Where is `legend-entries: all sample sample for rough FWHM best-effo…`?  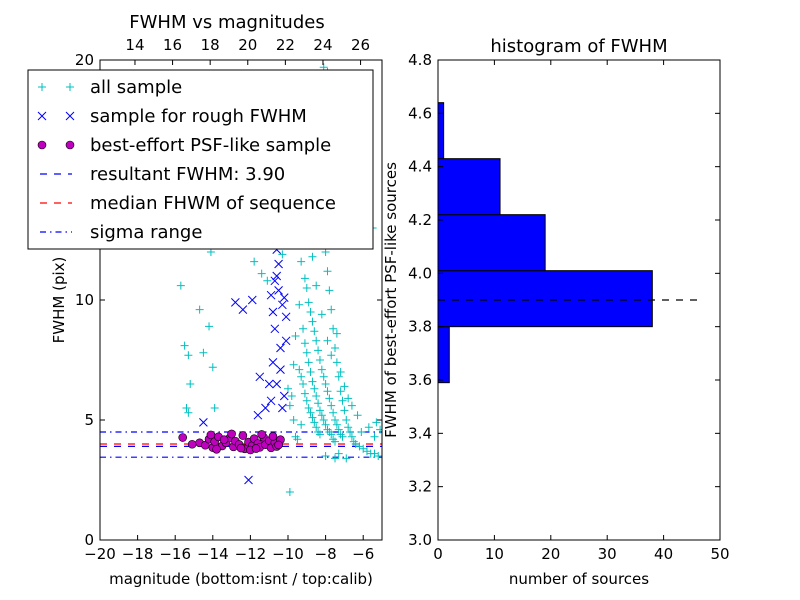
legend-entries: all sample sample for rough FWHM best-effo… is located at coordinates (186, 160).